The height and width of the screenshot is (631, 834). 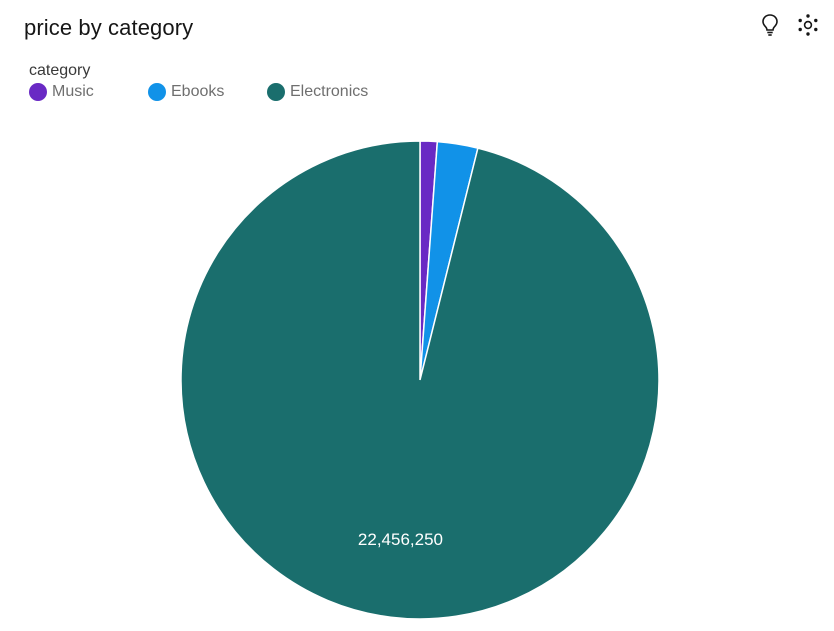 What do you see at coordinates (789, 27) in the screenshot?
I see `chart-toolbar` at bounding box center [789, 27].